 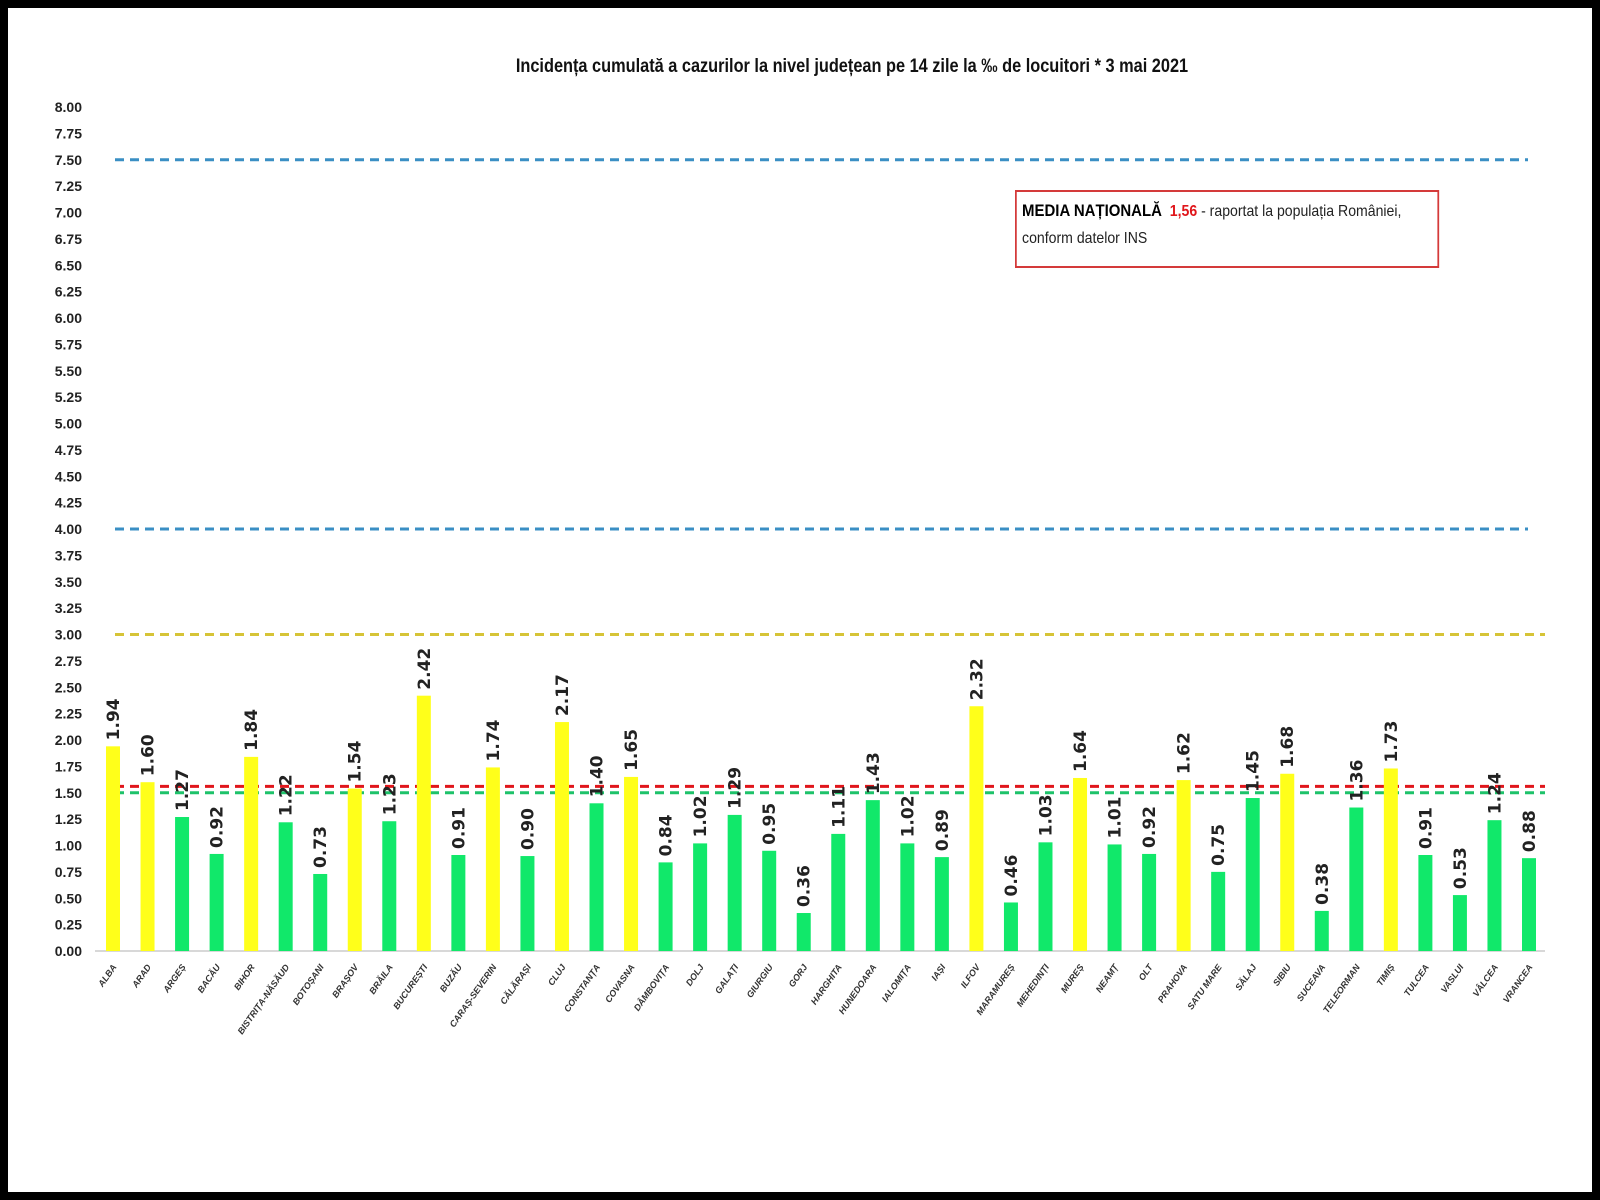 I want to click on data-label: 1.54, so click(x=356, y=761).